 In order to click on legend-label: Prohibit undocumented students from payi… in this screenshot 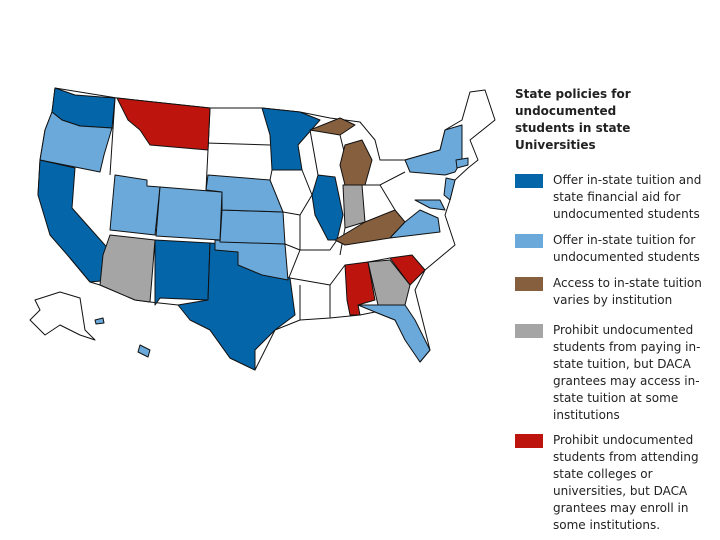, I will do `click(627, 372)`.